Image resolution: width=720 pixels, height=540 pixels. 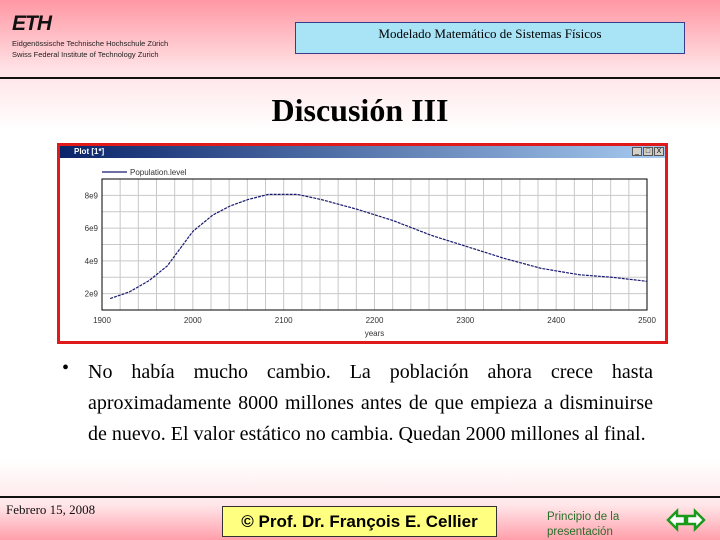 What do you see at coordinates (284, 320) in the screenshot?
I see `x-tick-label: 2100` at bounding box center [284, 320].